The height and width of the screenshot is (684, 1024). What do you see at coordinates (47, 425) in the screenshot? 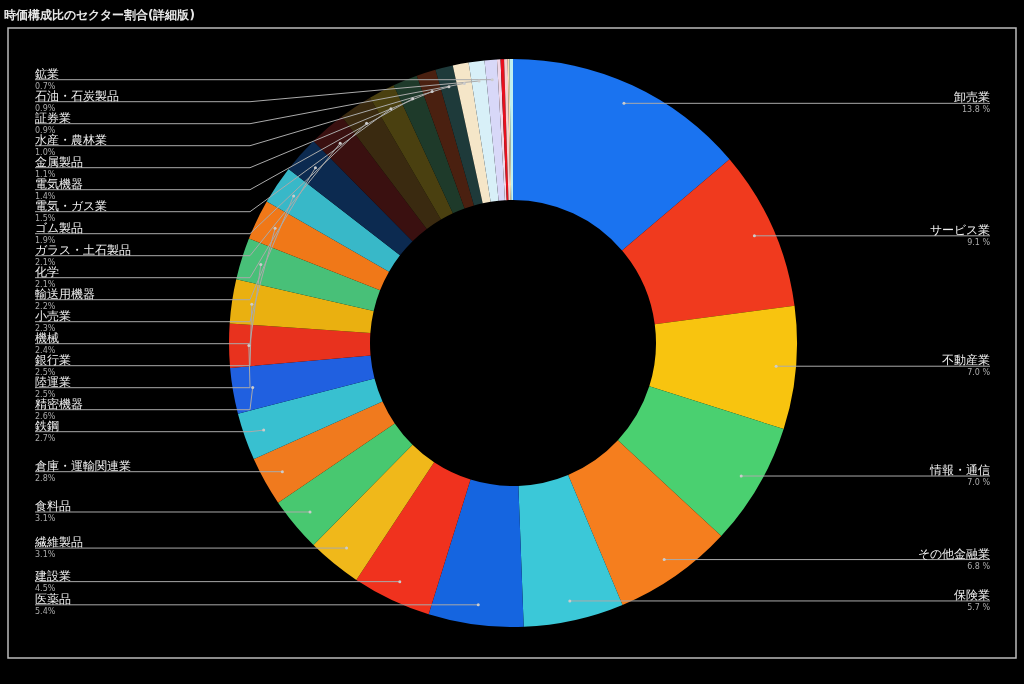
I see `slice-label: 鉄鋼` at bounding box center [47, 425].